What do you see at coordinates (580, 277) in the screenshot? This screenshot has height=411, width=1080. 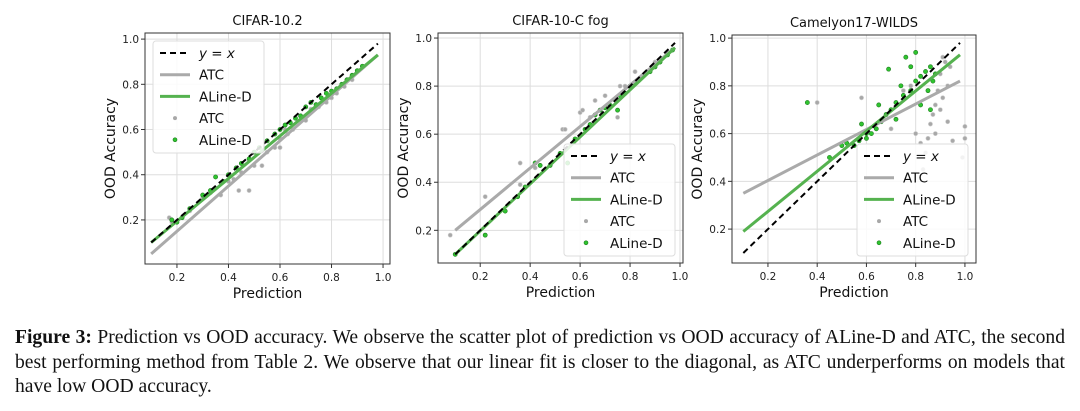 I see `x-tick-label: 0.6` at bounding box center [580, 277].